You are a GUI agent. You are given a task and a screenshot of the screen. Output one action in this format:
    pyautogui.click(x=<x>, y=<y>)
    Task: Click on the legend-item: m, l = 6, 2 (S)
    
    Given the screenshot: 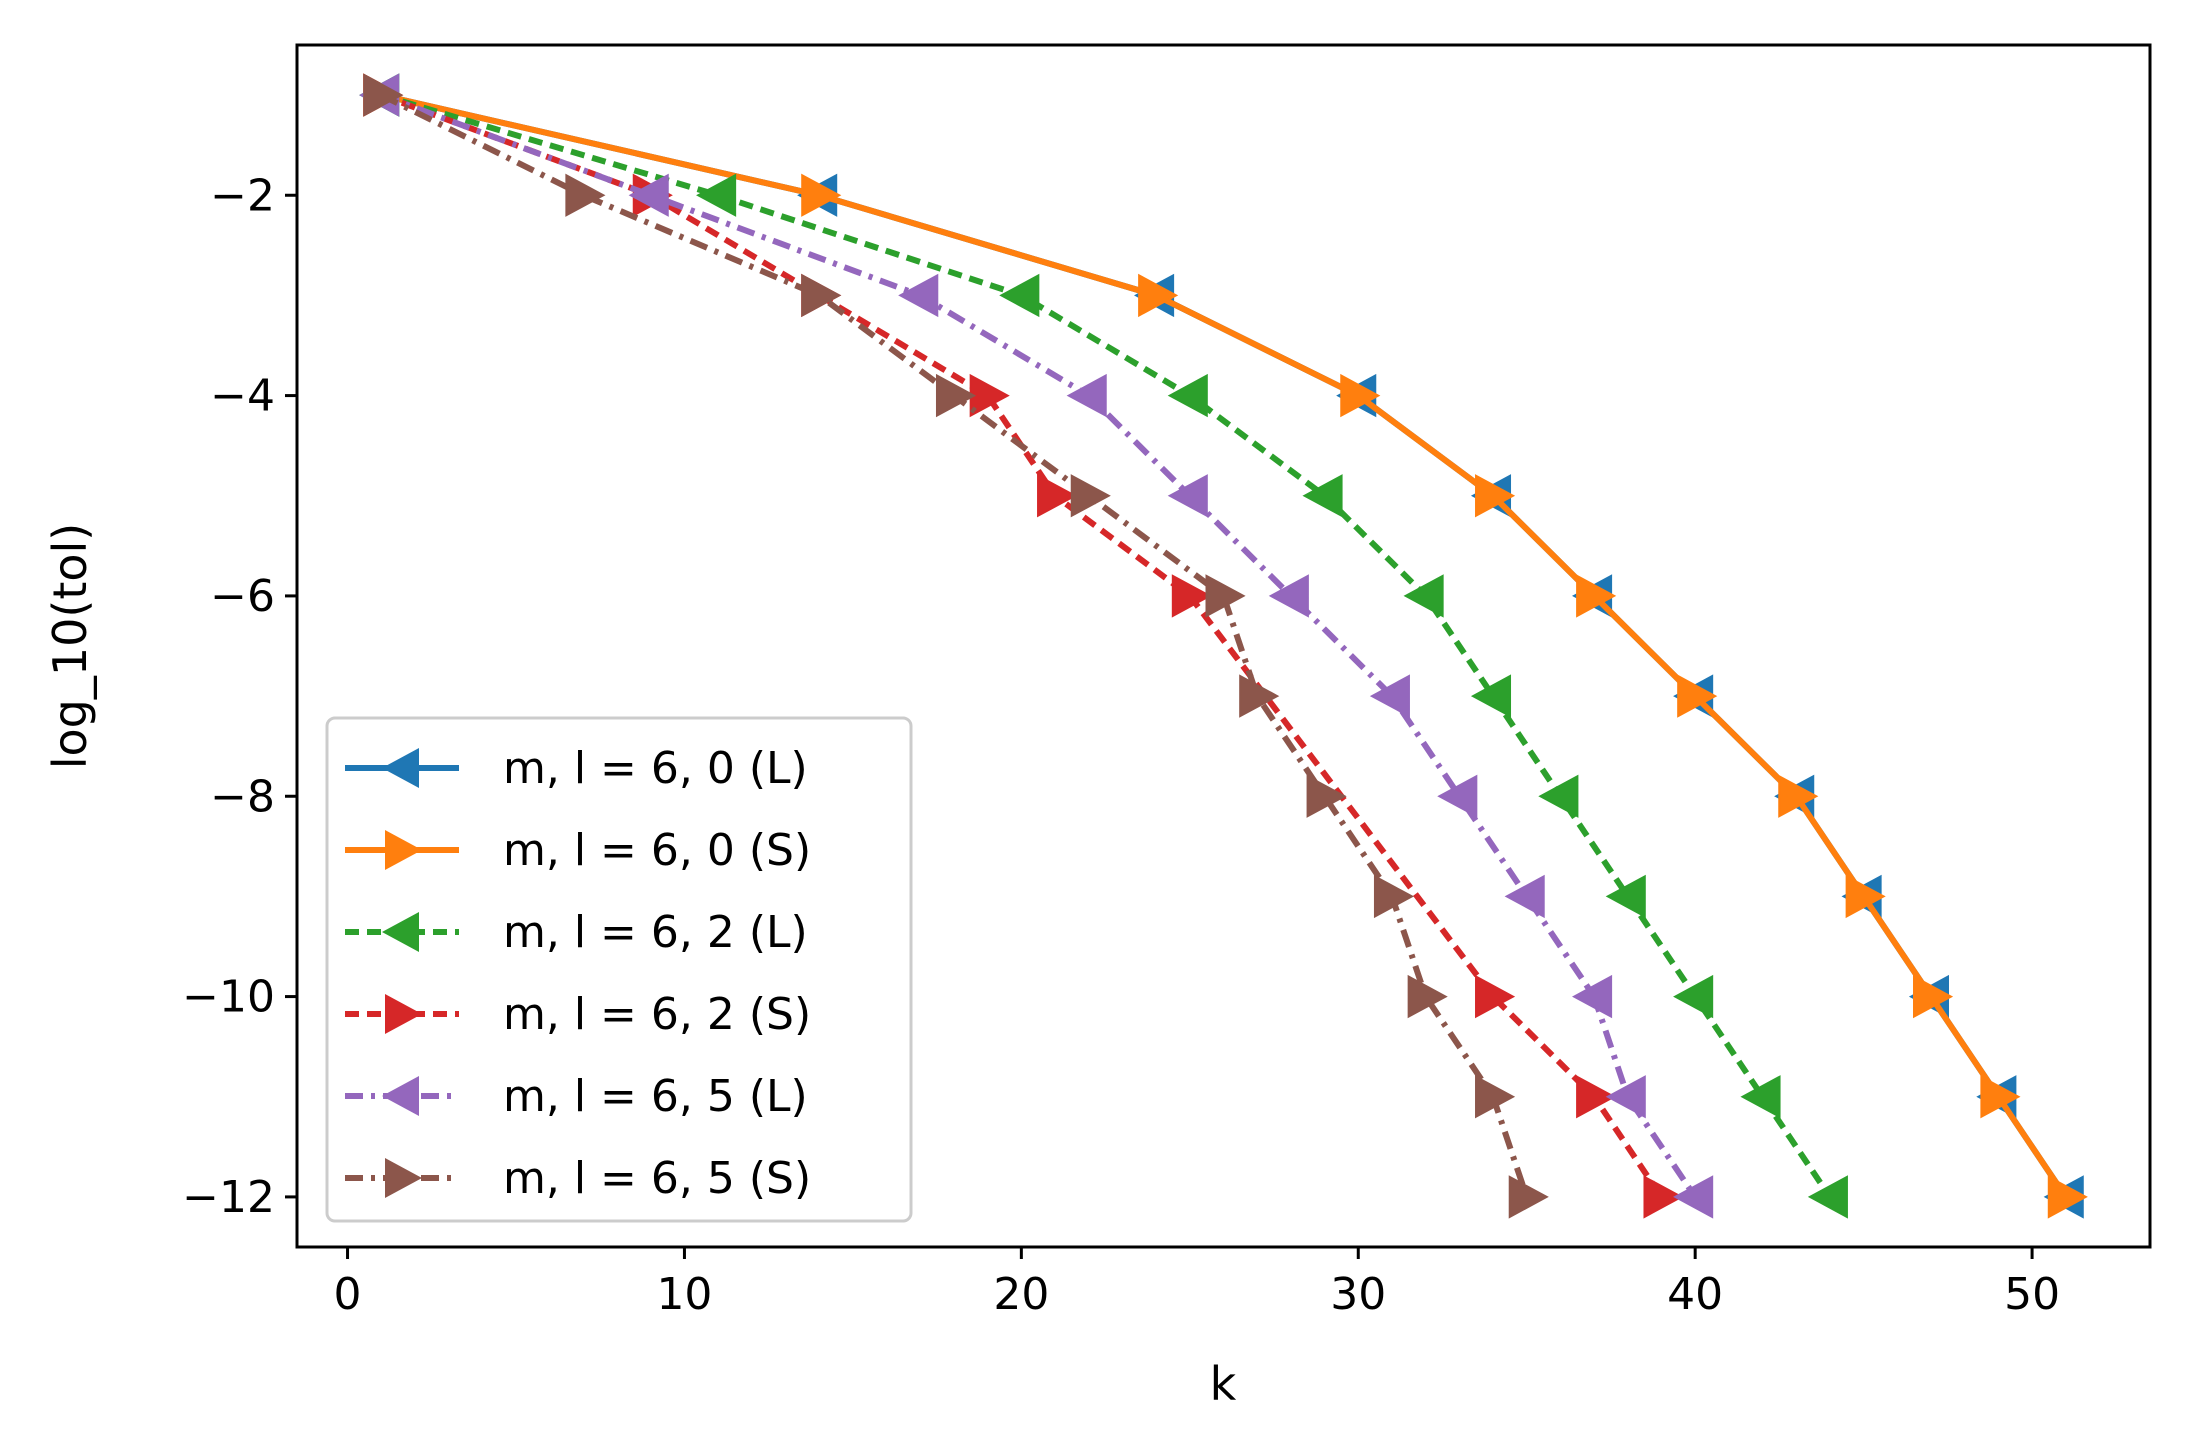 What is the action you would take?
    pyautogui.click(x=578, y=1014)
    